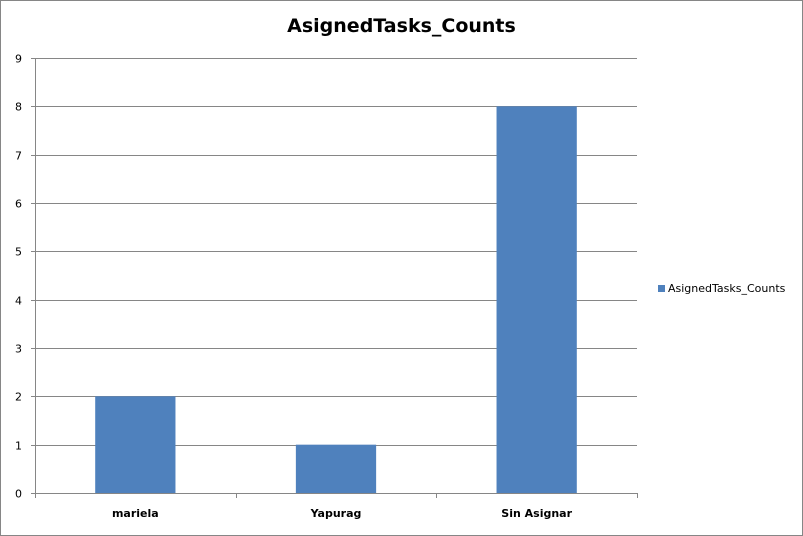  What do you see at coordinates (661, 288) in the screenshot?
I see `legend-swatch` at bounding box center [661, 288].